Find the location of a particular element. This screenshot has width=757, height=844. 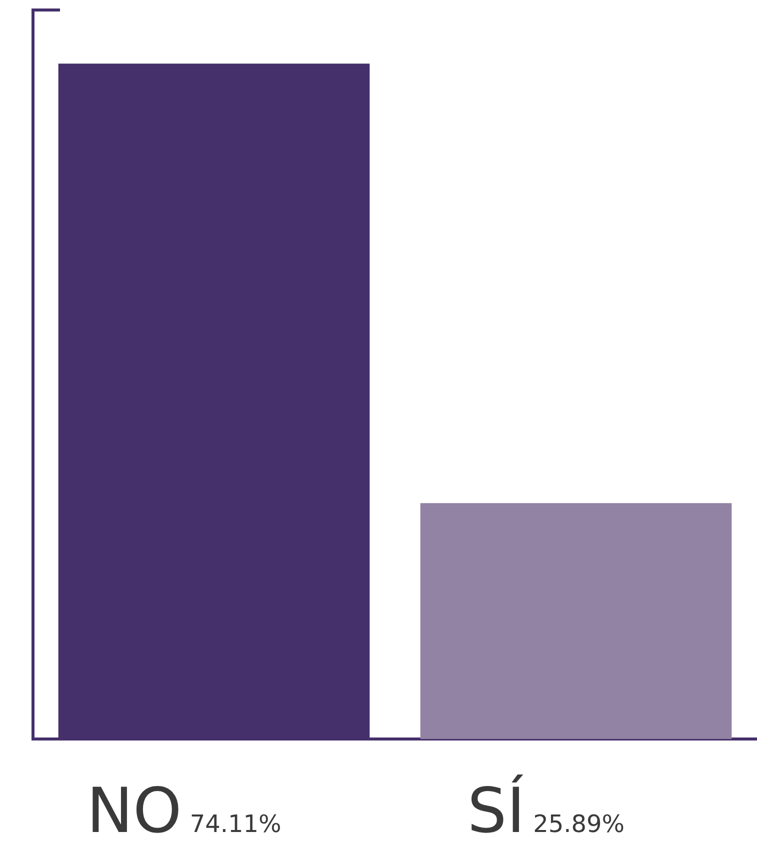

x-tick-label: SÍ is located at coordinates (496, 809).